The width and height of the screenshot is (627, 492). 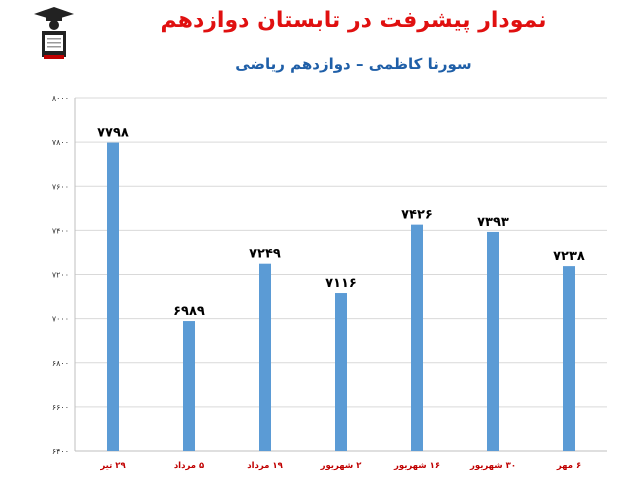 I want to click on y-tick-label: ۷۸۰۰, so click(x=60, y=142).